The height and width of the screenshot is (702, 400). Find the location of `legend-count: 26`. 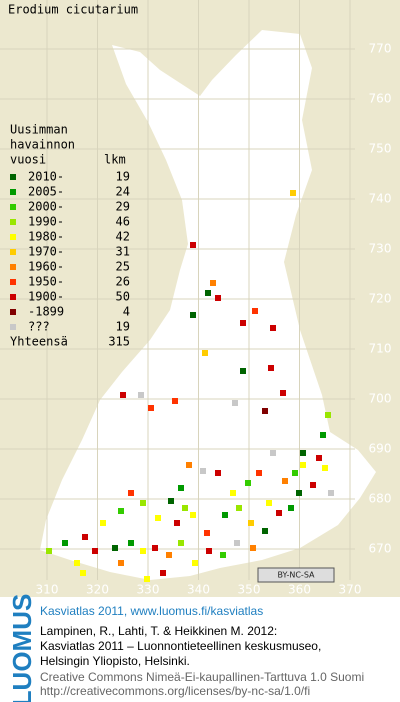

legend-count: 26 is located at coordinates (123, 282).